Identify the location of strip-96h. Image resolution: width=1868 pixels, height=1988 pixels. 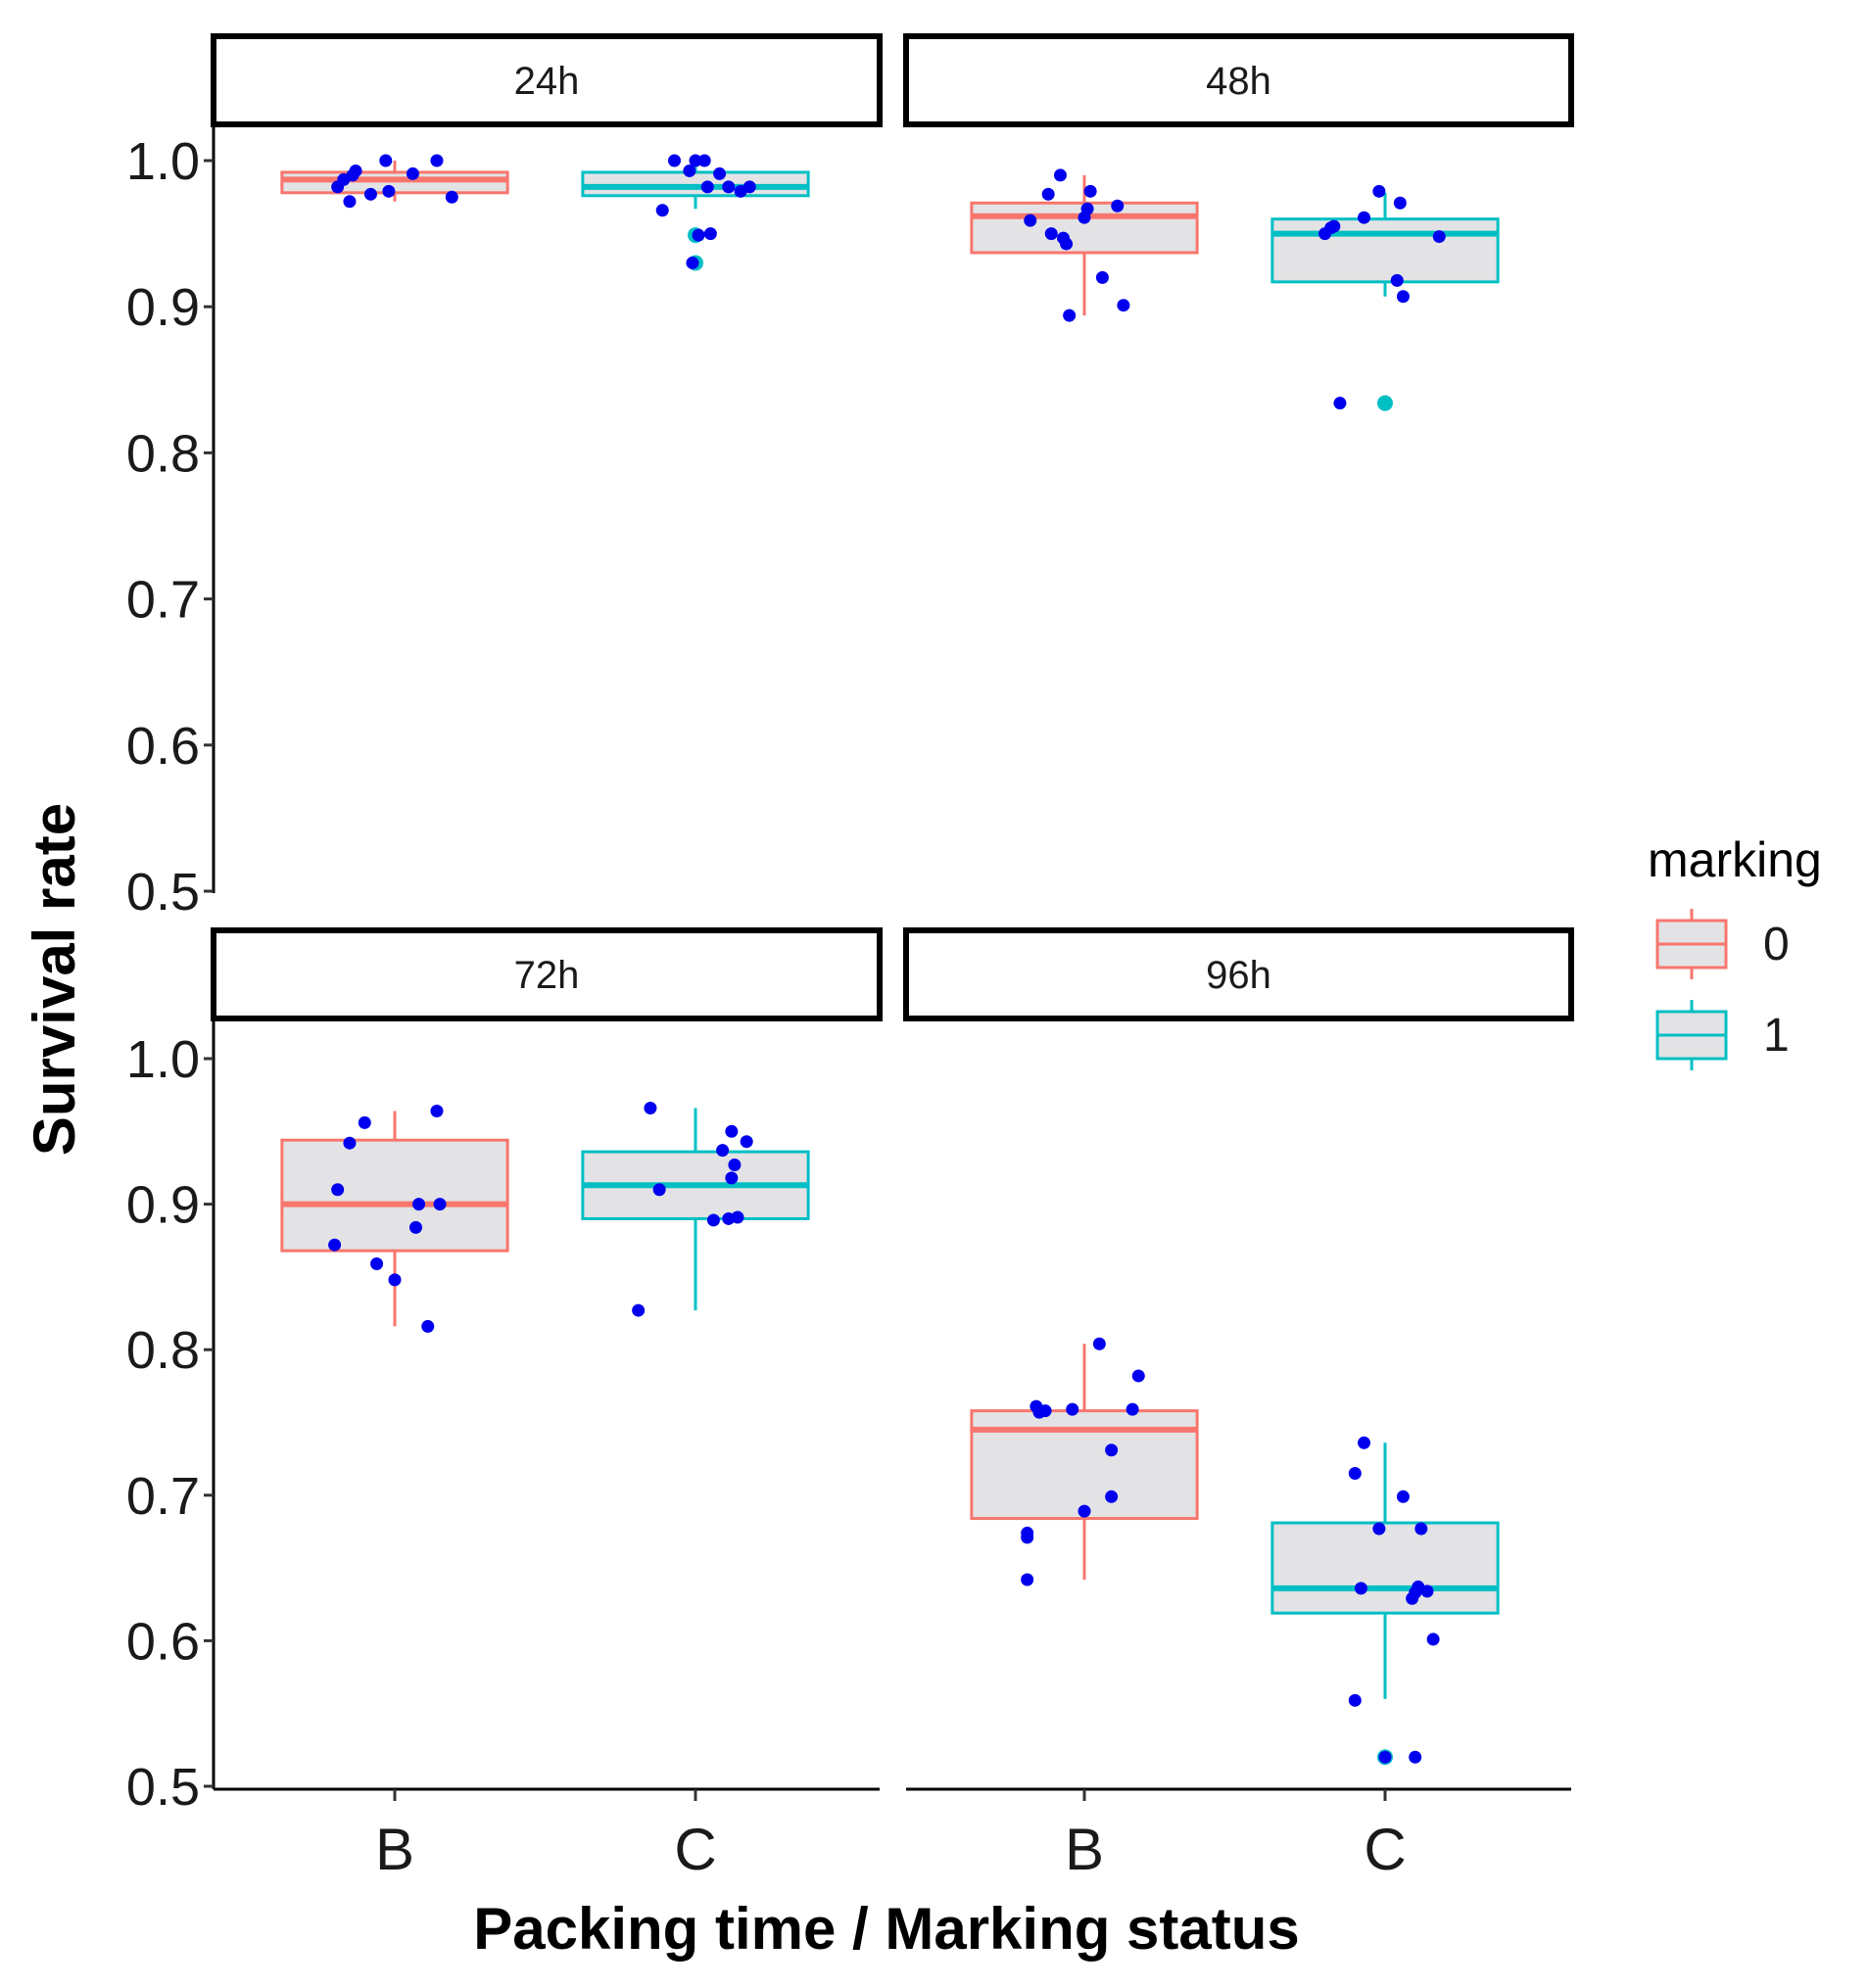
(1238, 974).